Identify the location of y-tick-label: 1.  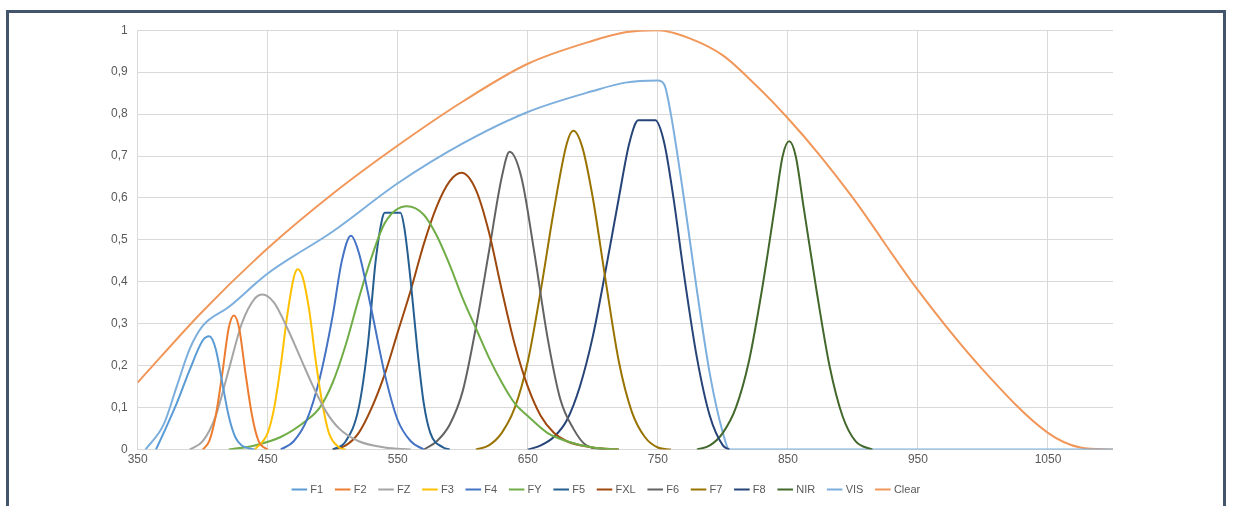
(124, 29).